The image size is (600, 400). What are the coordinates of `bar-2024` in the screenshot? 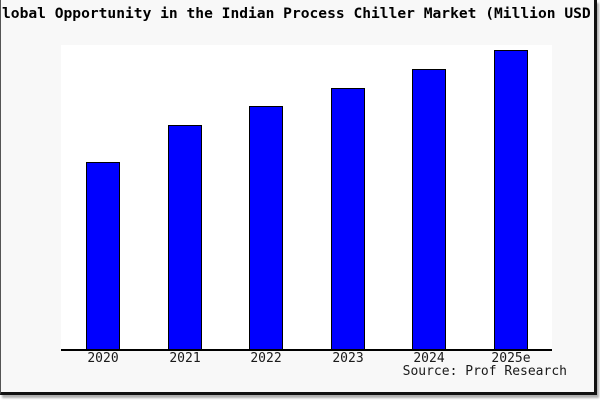 It's located at (429, 209).